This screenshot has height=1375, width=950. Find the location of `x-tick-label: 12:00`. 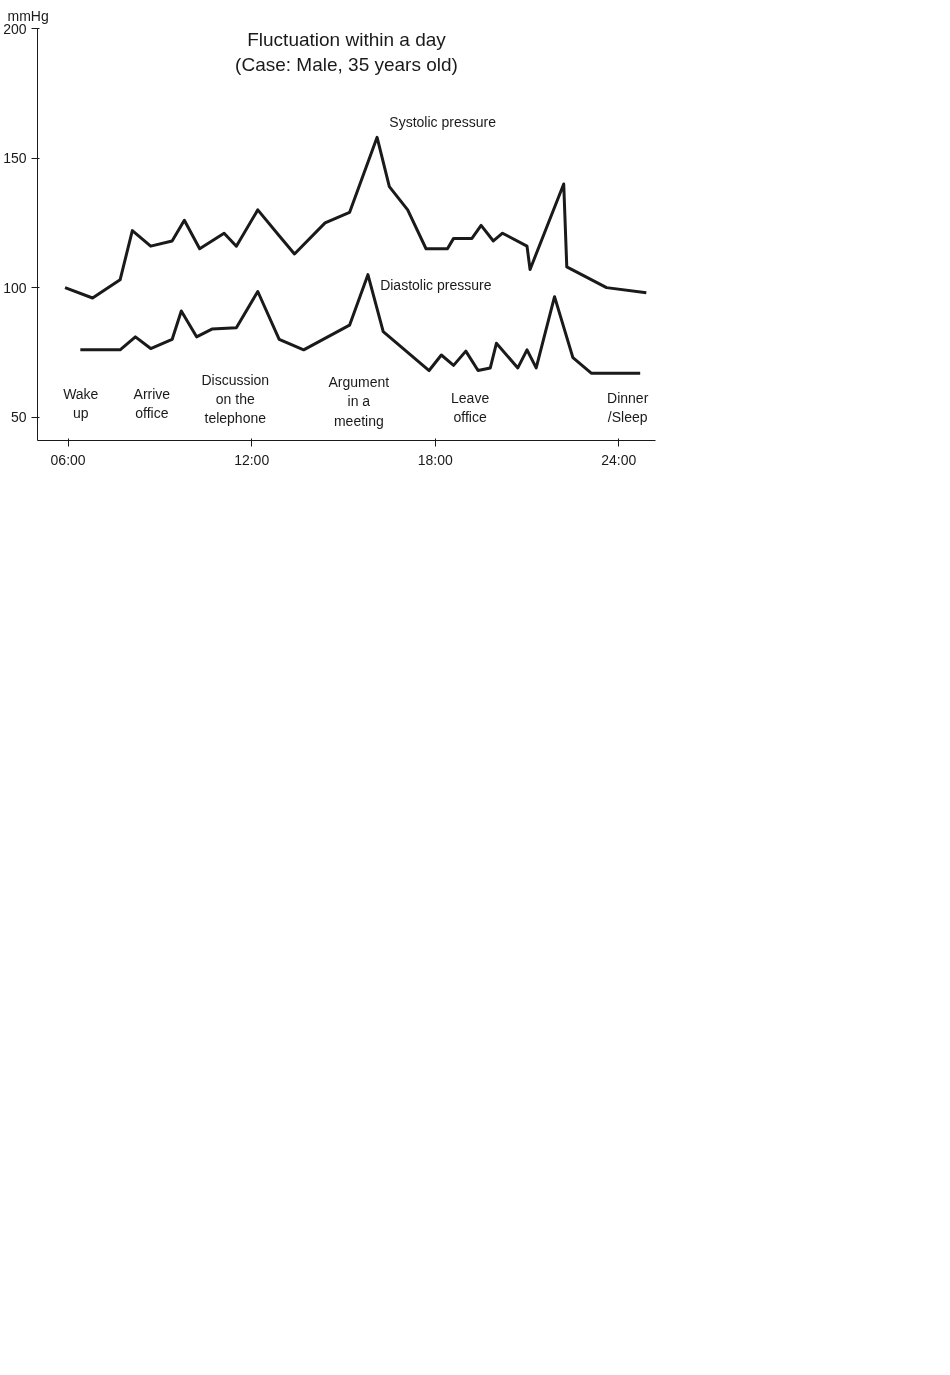

x-tick-label: 12:00 is located at coordinates (252, 459).